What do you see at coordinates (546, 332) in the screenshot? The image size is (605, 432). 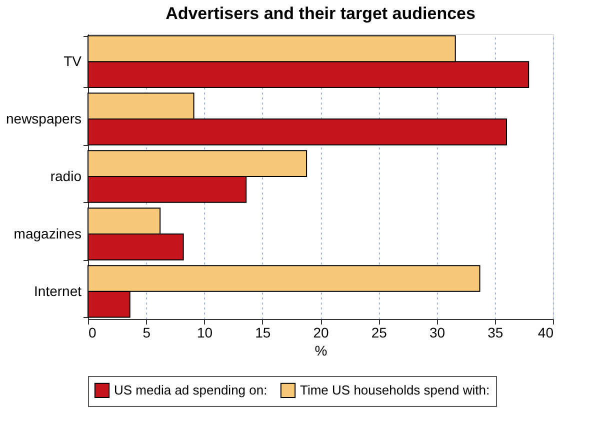 I see `x-tick-label: 40` at bounding box center [546, 332].